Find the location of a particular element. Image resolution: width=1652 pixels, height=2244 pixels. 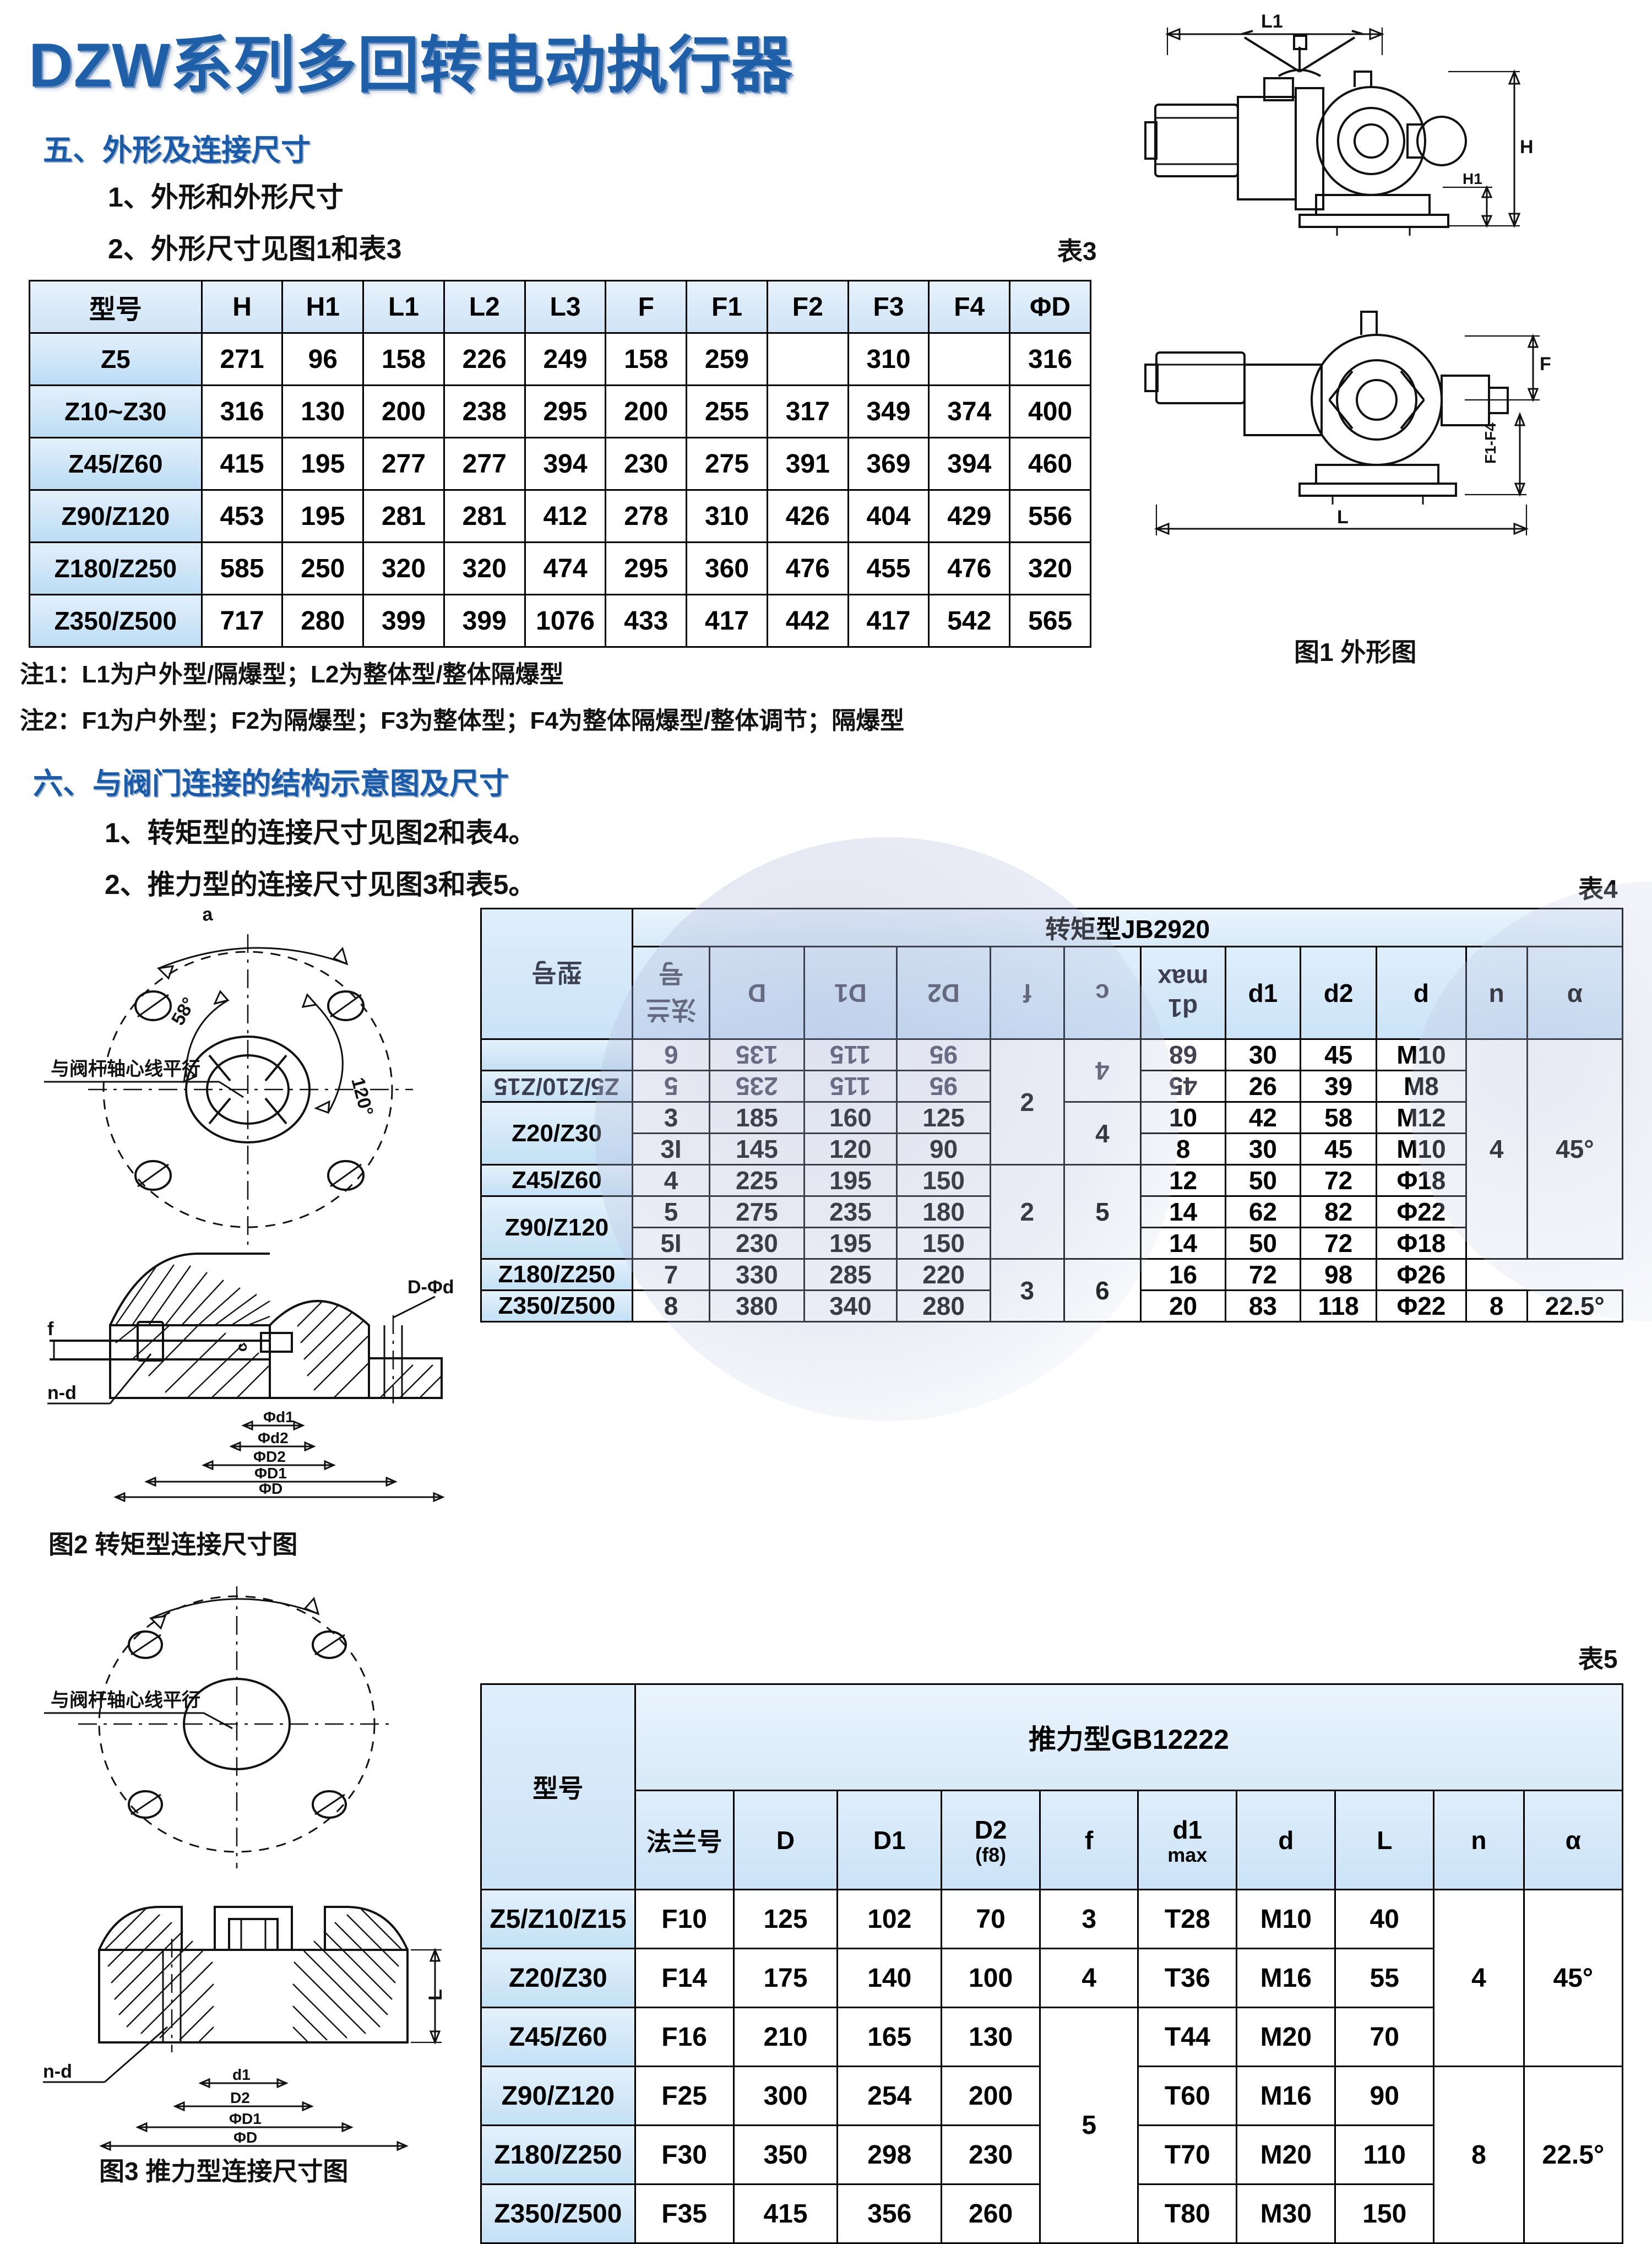

table3-value-cell: 429 is located at coordinates (969, 516).